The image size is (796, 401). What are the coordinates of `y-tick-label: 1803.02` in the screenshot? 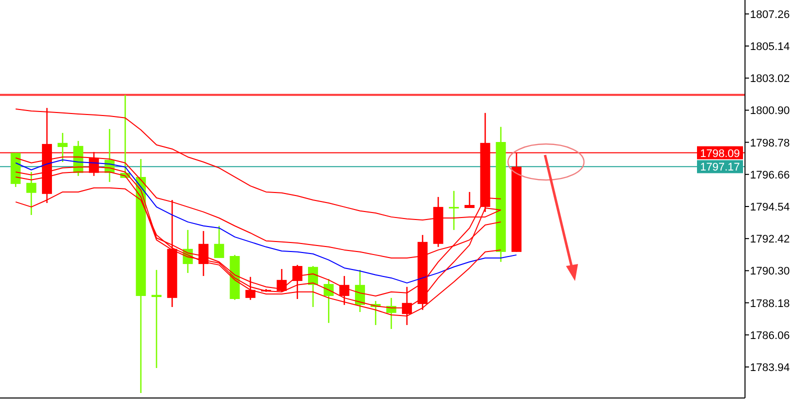 It's located at (770, 79).